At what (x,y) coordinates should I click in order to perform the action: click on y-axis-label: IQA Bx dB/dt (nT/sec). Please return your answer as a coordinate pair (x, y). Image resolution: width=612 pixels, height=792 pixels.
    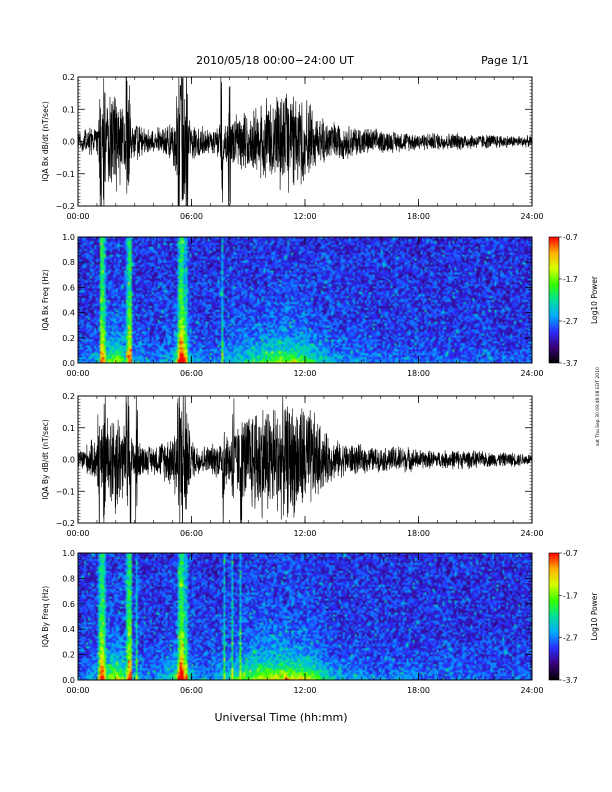
    Looking at the image, I should click on (45, 141).